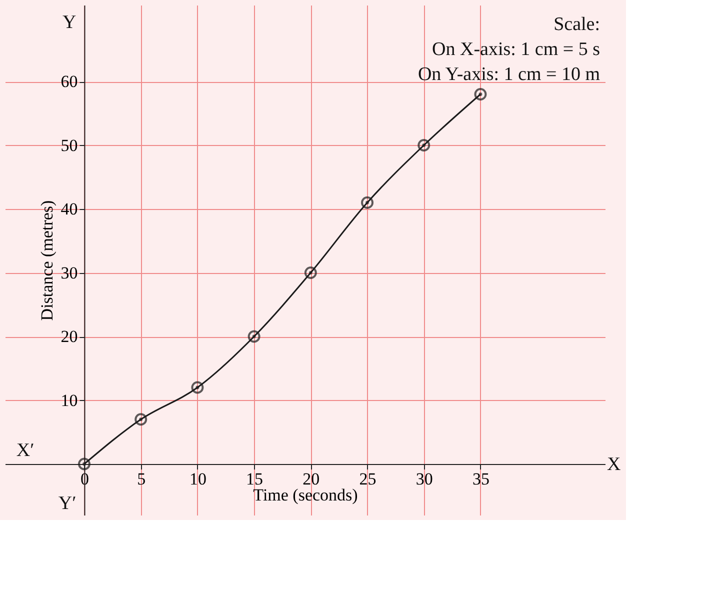  Describe the element at coordinates (509, 74) in the screenshot. I see `annotation: On Y-axis: 1 cm = 10 m` at that location.